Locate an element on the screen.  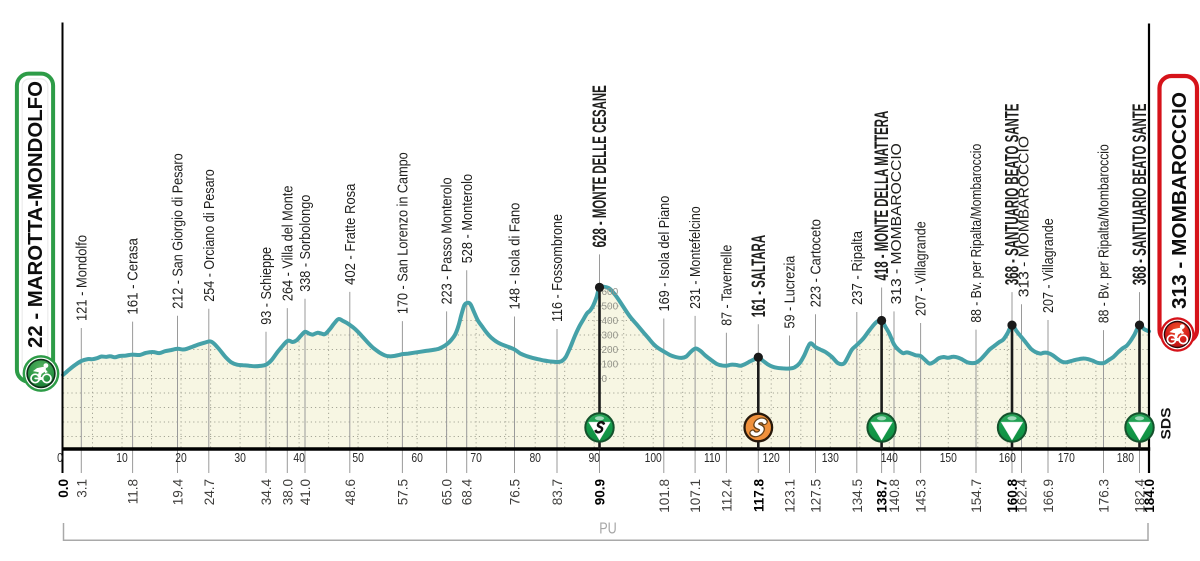
svg-text: 148 - Isola di Fano is located at coordinates (516, 256).